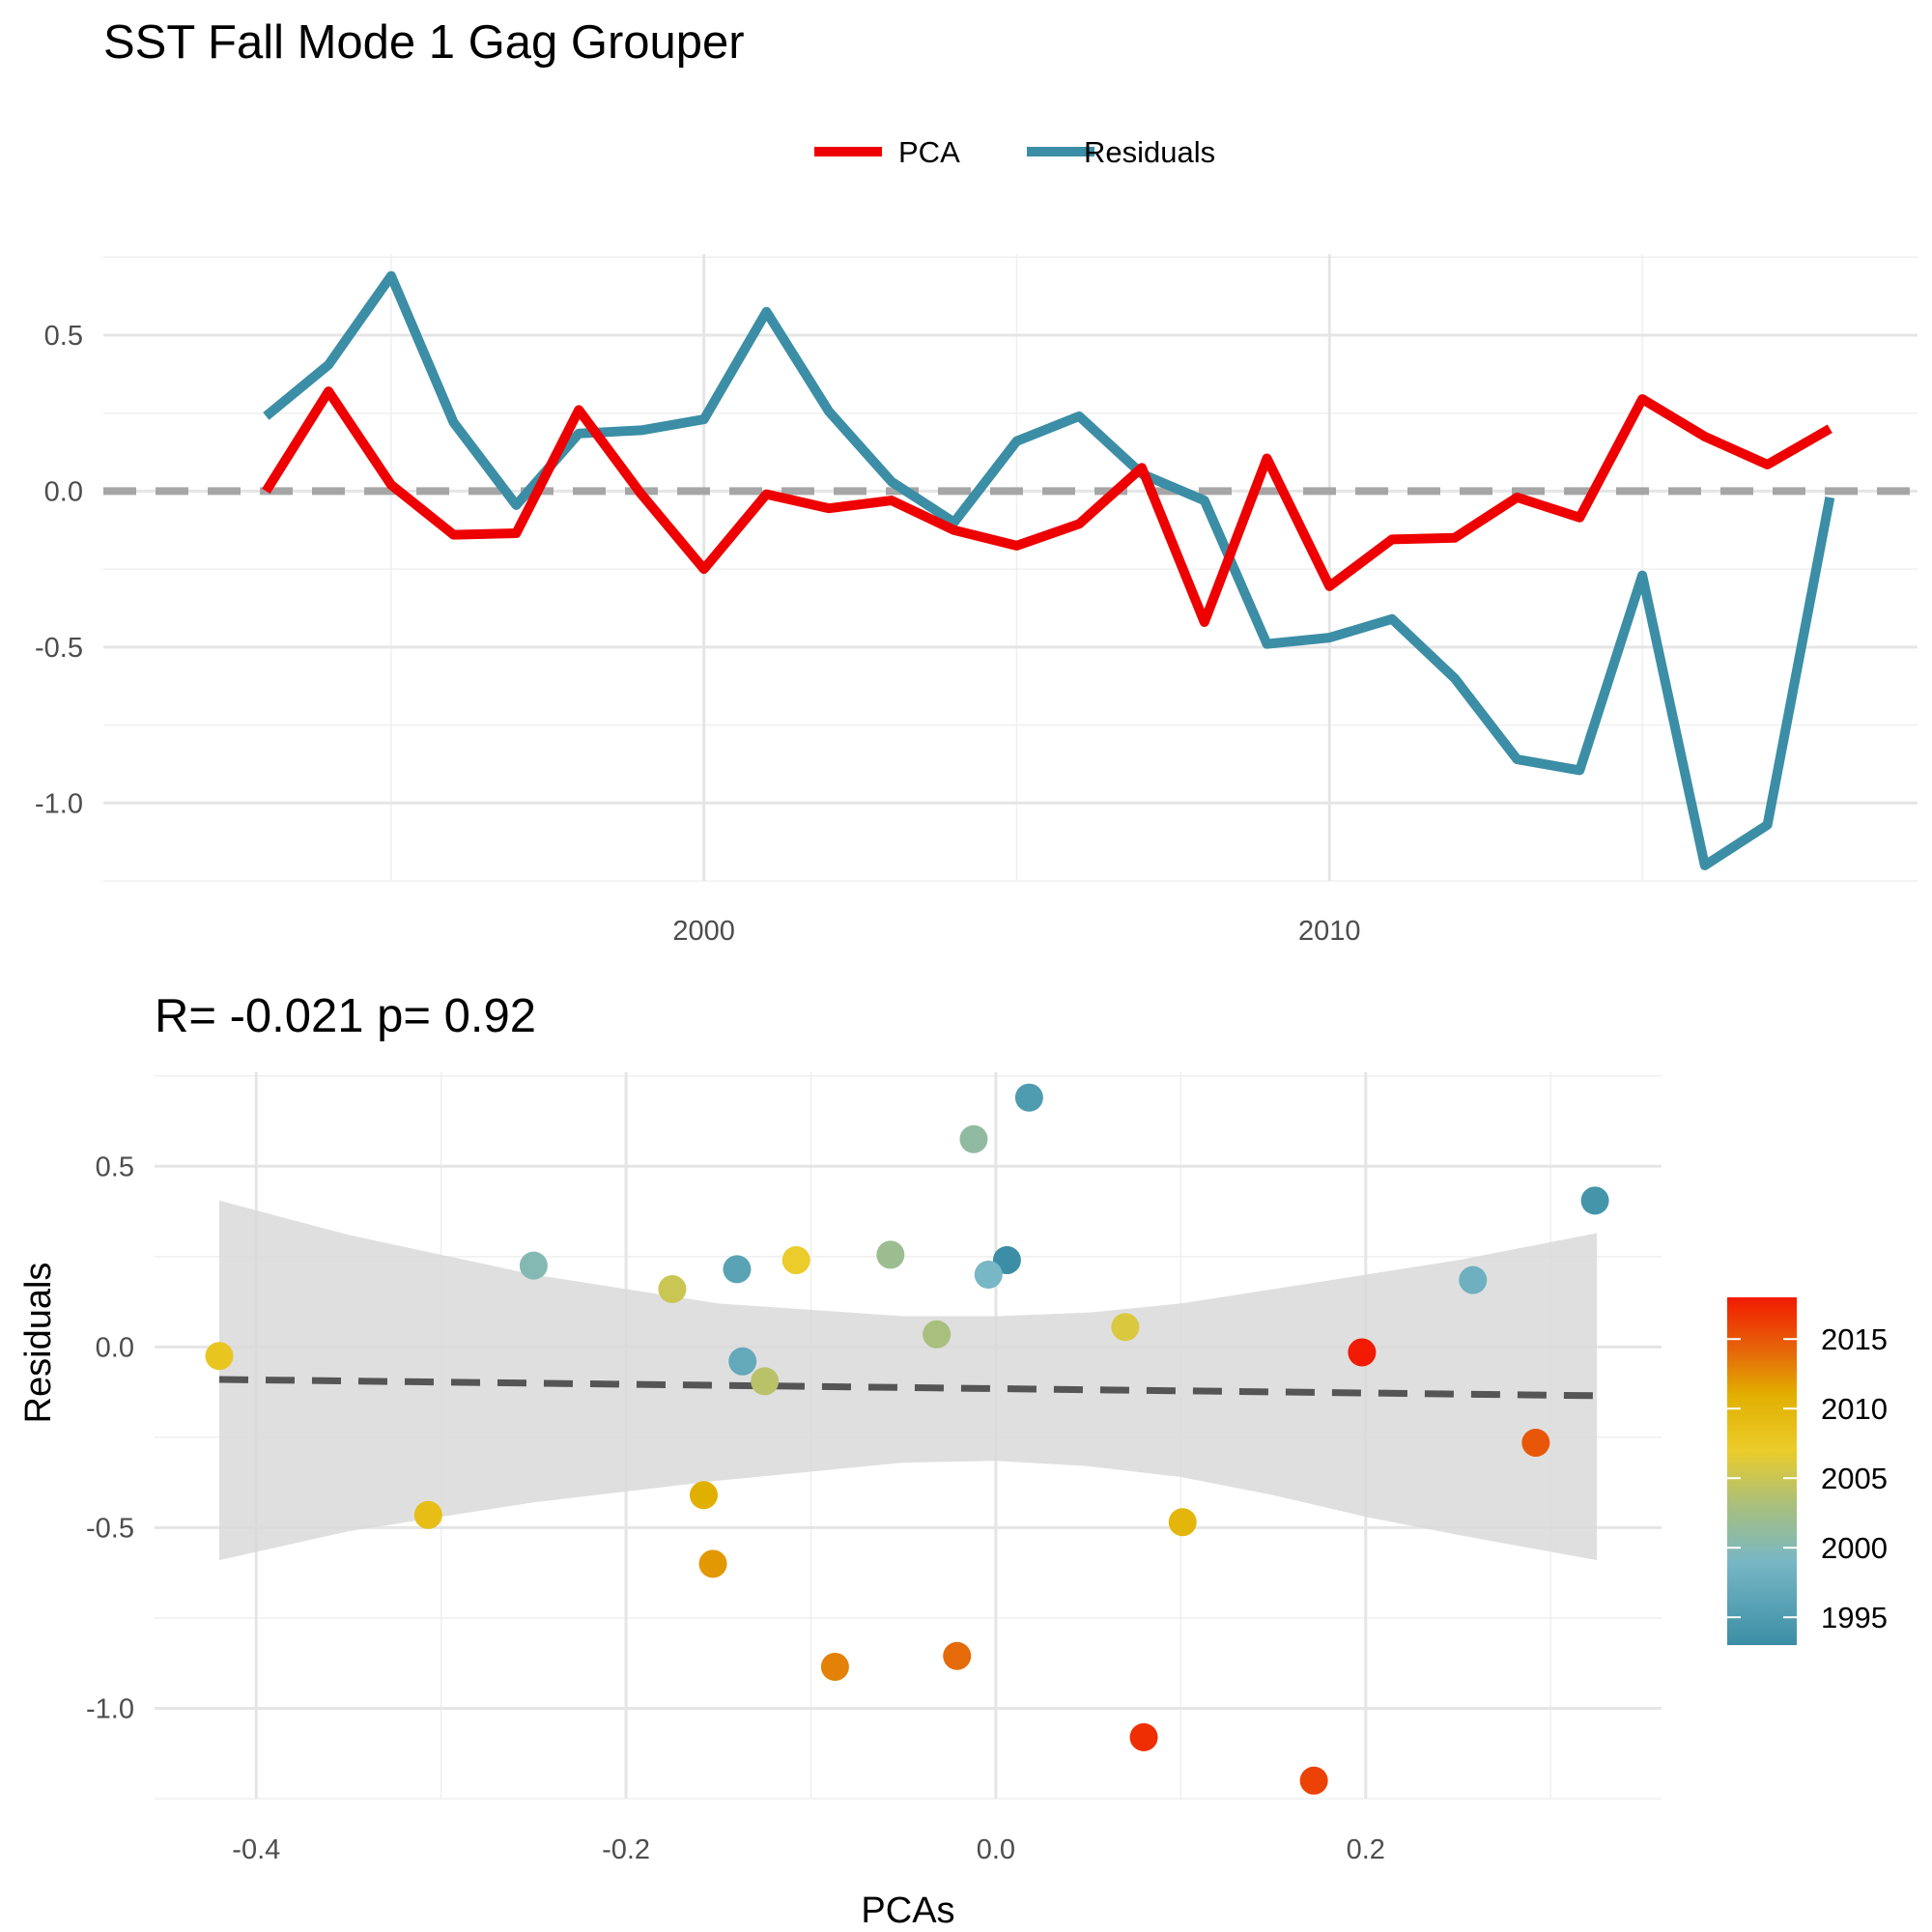 The width and height of the screenshot is (1932, 1932). Describe the element at coordinates (703, 1495) in the screenshot. I see `scatter-point-2011` at that location.